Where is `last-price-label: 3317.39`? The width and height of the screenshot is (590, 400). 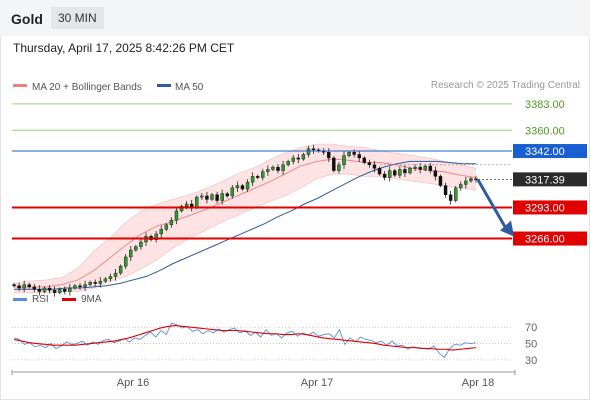 last-price-label: 3317.39 is located at coordinates (545, 180).